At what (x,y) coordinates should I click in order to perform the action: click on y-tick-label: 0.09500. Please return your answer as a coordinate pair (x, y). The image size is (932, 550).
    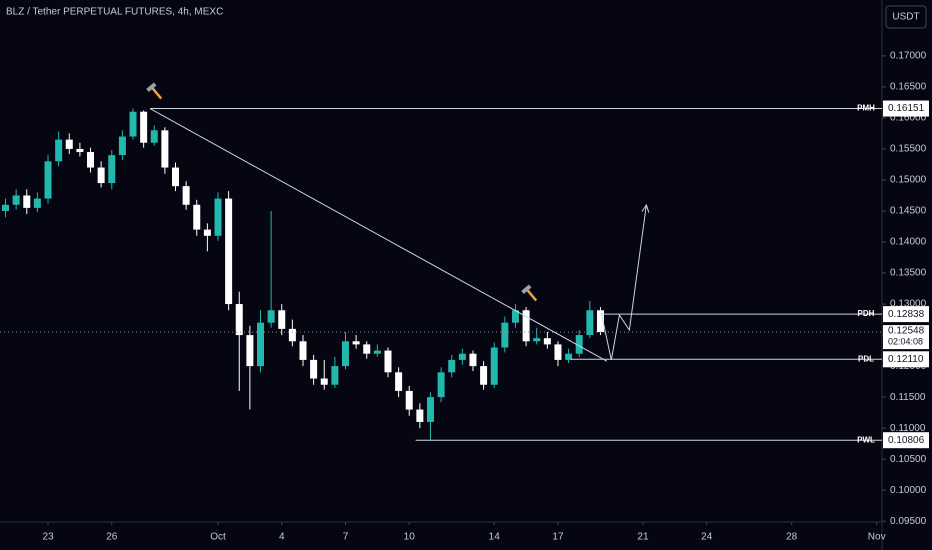
    Looking at the image, I should click on (908, 521).